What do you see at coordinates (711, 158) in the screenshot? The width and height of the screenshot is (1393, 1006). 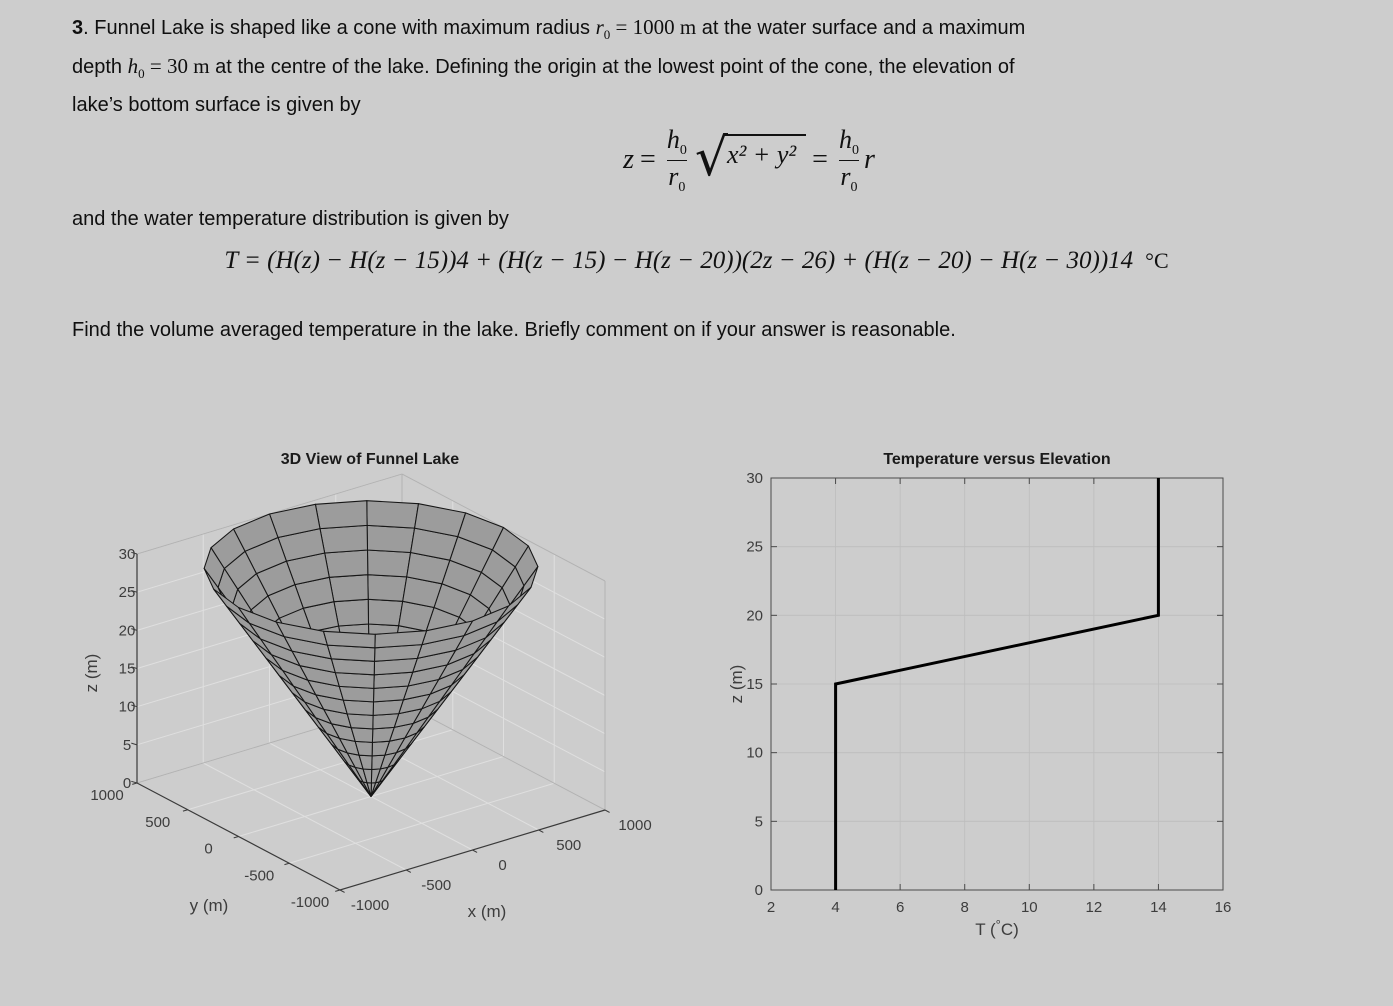 I see `radical-sign: √` at bounding box center [711, 158].